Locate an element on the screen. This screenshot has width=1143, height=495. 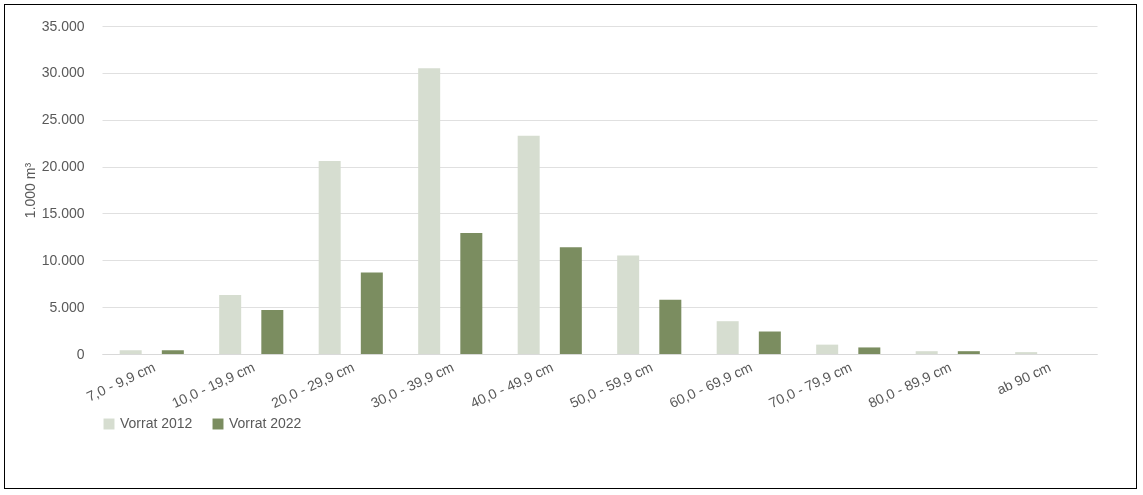
x-tick-label: 50,0 - 59,9 cm is located at coordinates (611, 385).